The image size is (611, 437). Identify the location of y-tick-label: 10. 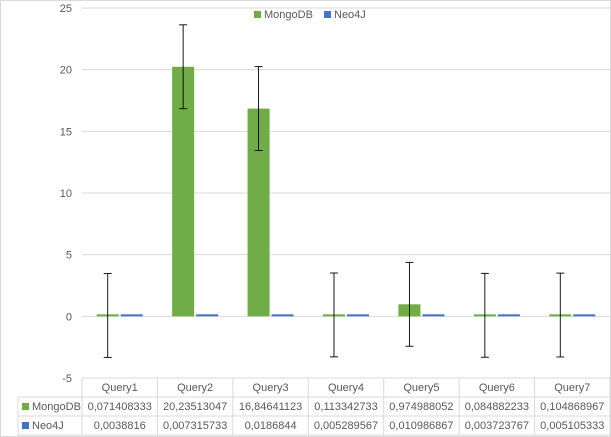
(66, 194).